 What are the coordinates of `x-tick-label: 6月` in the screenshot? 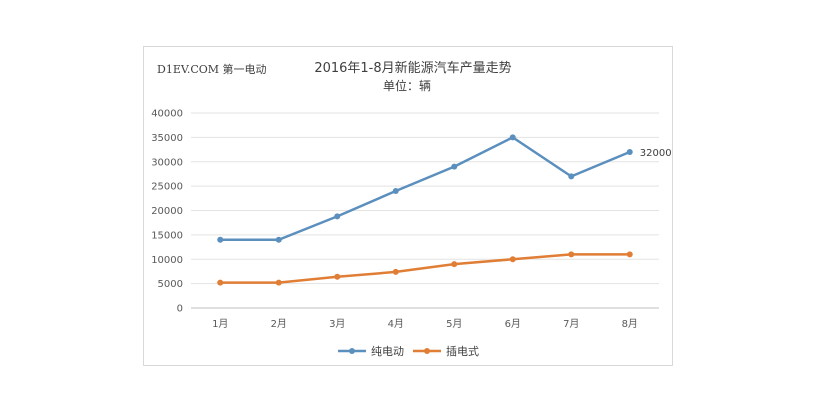 It's located at (513, 324).